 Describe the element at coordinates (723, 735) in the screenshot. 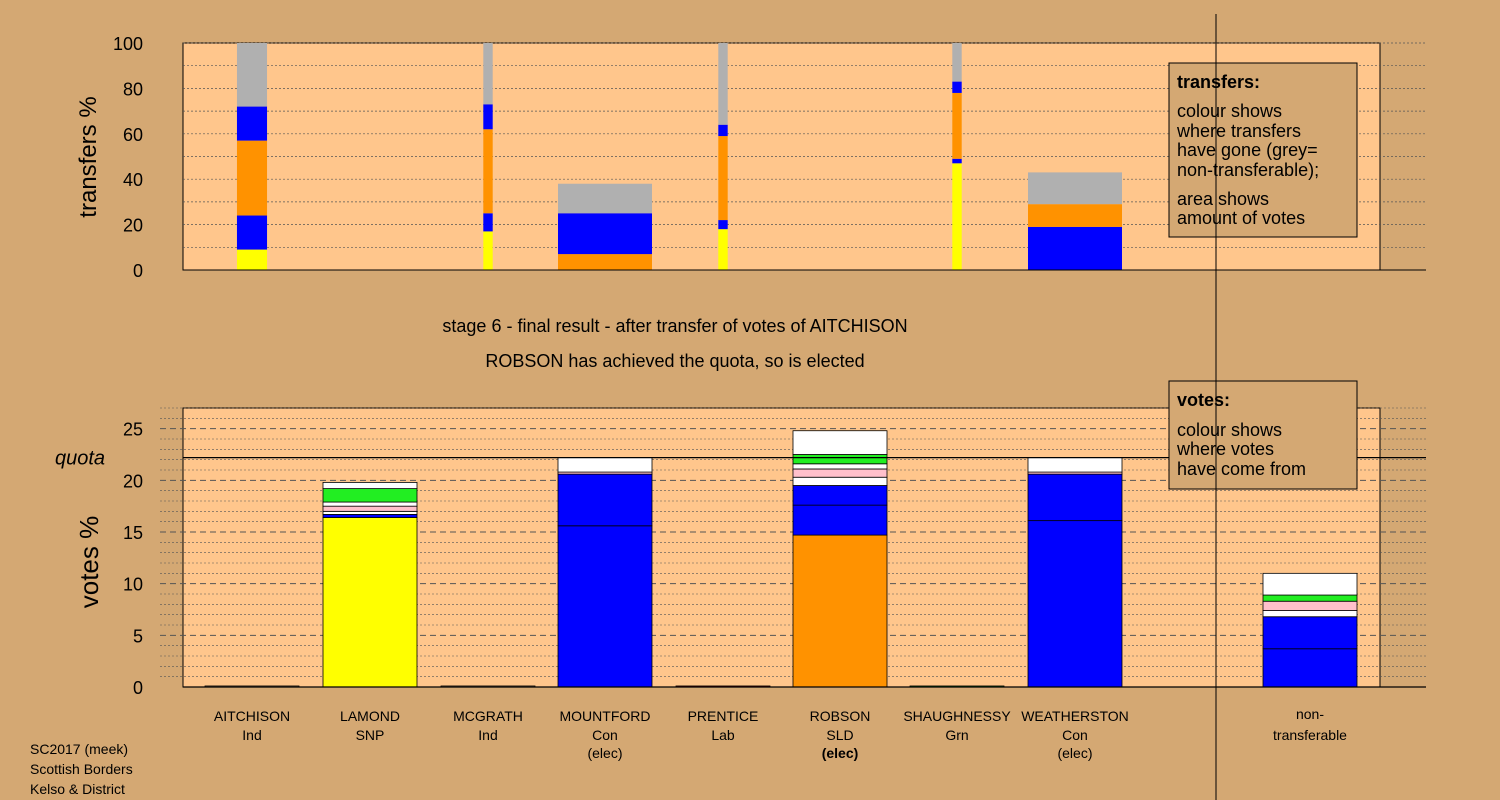

I see `candidate-party: Lab` at that location.